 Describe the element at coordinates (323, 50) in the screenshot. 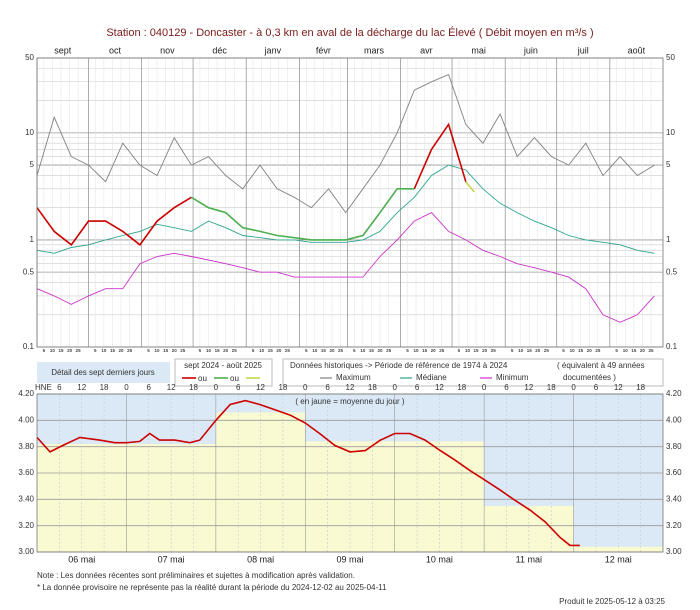

I see `month-label: févr` at that location.